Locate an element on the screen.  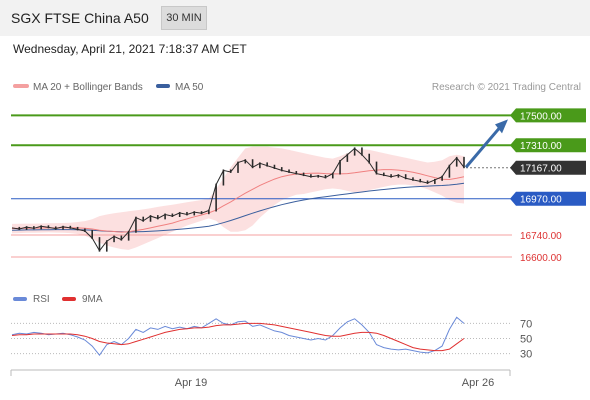
ma50-legend-swatch is located at coordinates (163, 86).